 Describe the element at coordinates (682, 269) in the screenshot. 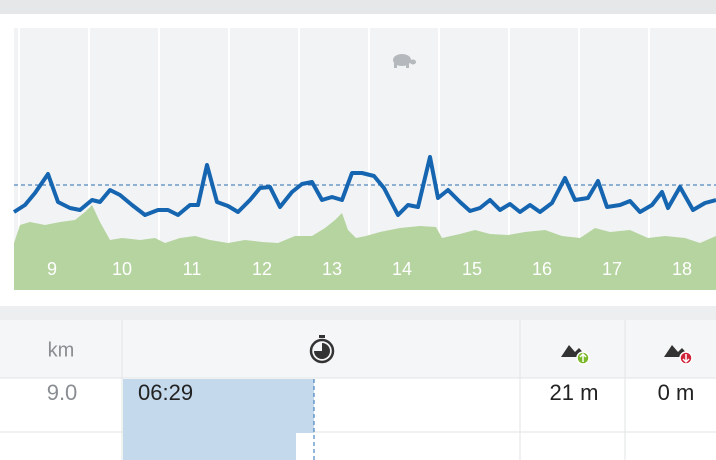

I see `km-label: 18` at that location.